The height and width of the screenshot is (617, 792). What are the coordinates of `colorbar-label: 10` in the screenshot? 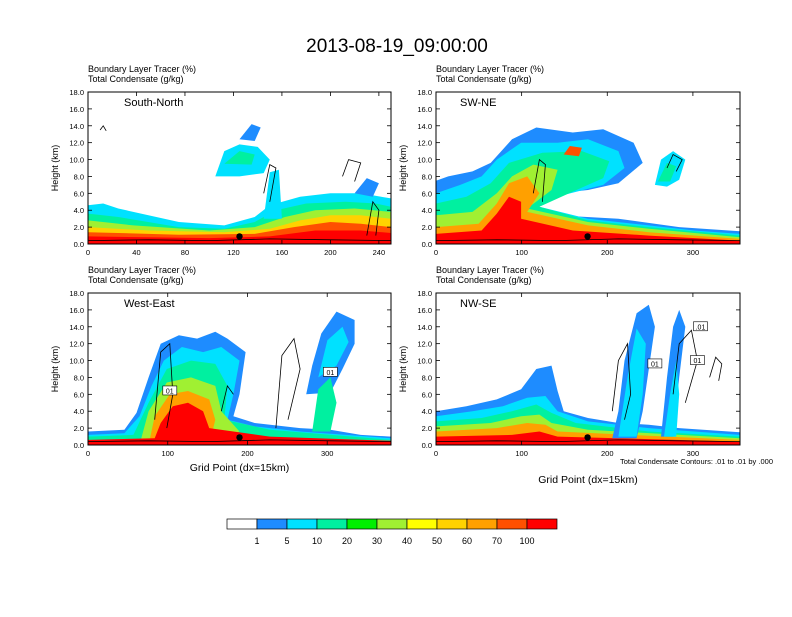 It's located at (317, 541).